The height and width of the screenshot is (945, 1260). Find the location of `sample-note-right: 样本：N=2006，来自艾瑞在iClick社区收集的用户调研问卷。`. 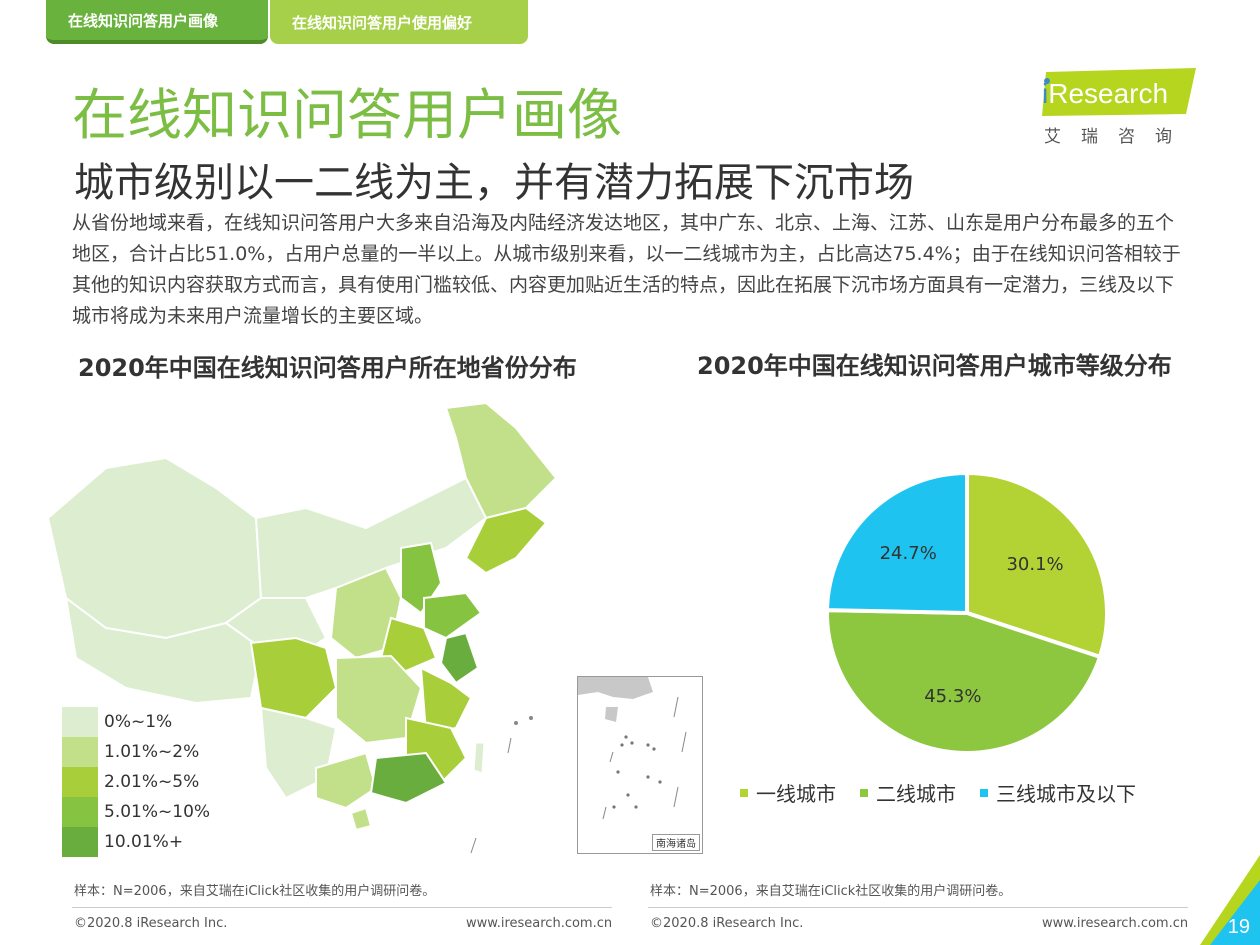

sample-note-right: 样本：N=2006，来自艾瑞在iClick社区收集的用户调研问卷。 is located at coordinates (831, 891).